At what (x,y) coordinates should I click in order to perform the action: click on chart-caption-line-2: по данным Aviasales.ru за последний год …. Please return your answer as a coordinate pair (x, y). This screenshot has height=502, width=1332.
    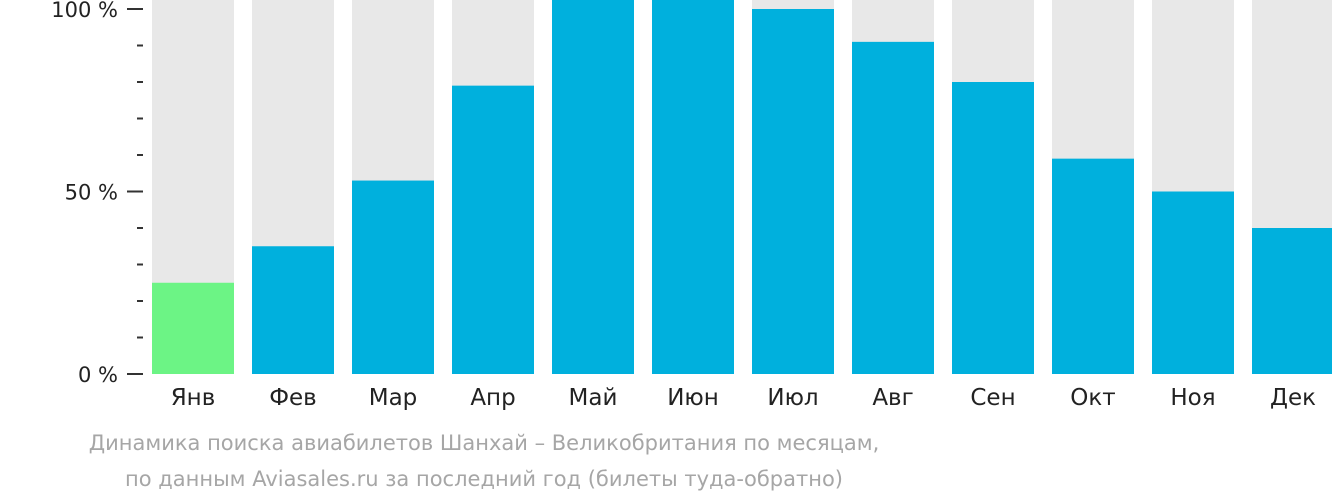
    Looking at the image, I should click on (484, 479).